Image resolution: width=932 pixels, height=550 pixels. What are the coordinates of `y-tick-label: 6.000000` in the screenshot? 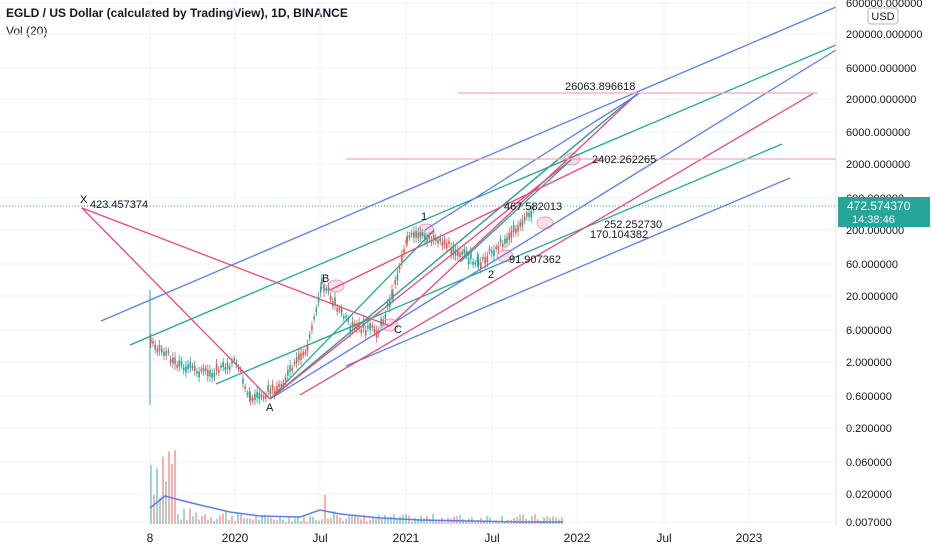 It's located at (869, 331).